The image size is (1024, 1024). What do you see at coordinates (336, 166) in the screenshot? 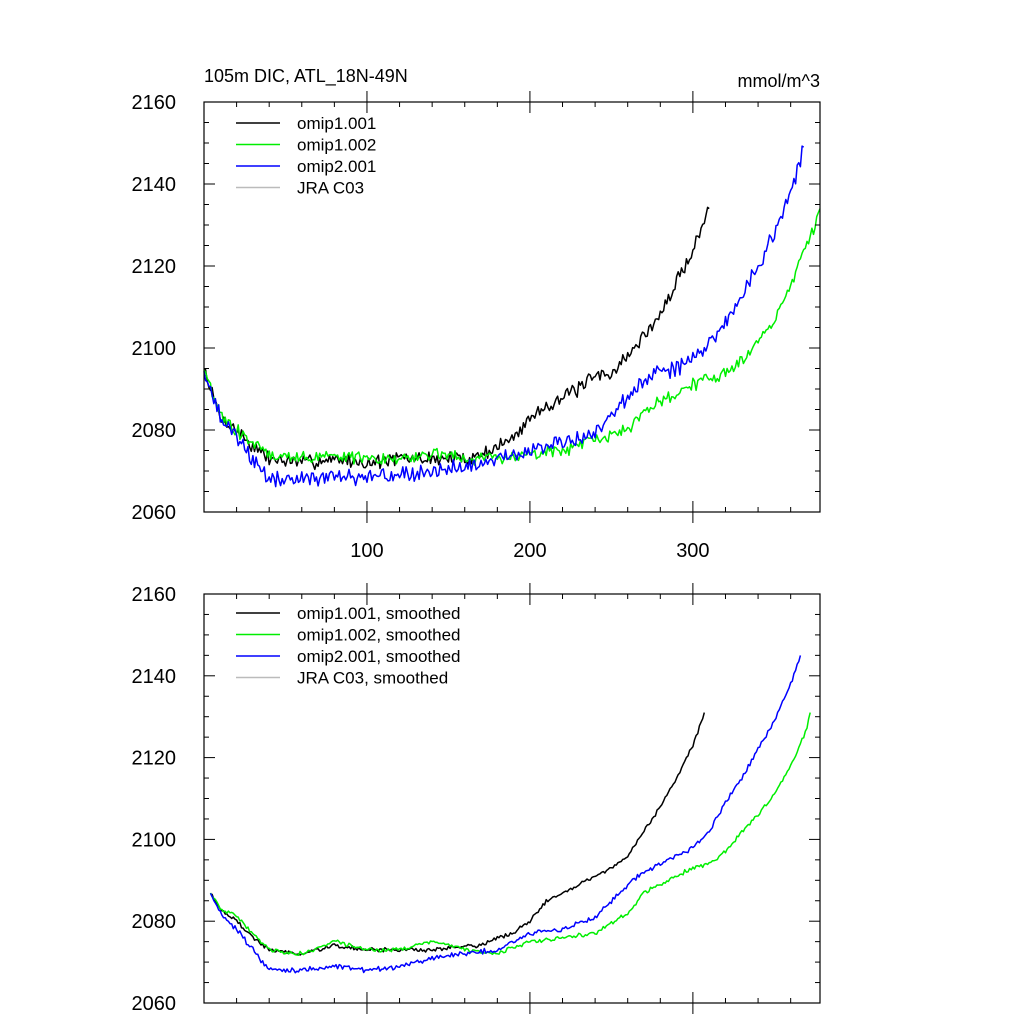
I see `legend-label: omip2.001` at bounding box center [336, 166].